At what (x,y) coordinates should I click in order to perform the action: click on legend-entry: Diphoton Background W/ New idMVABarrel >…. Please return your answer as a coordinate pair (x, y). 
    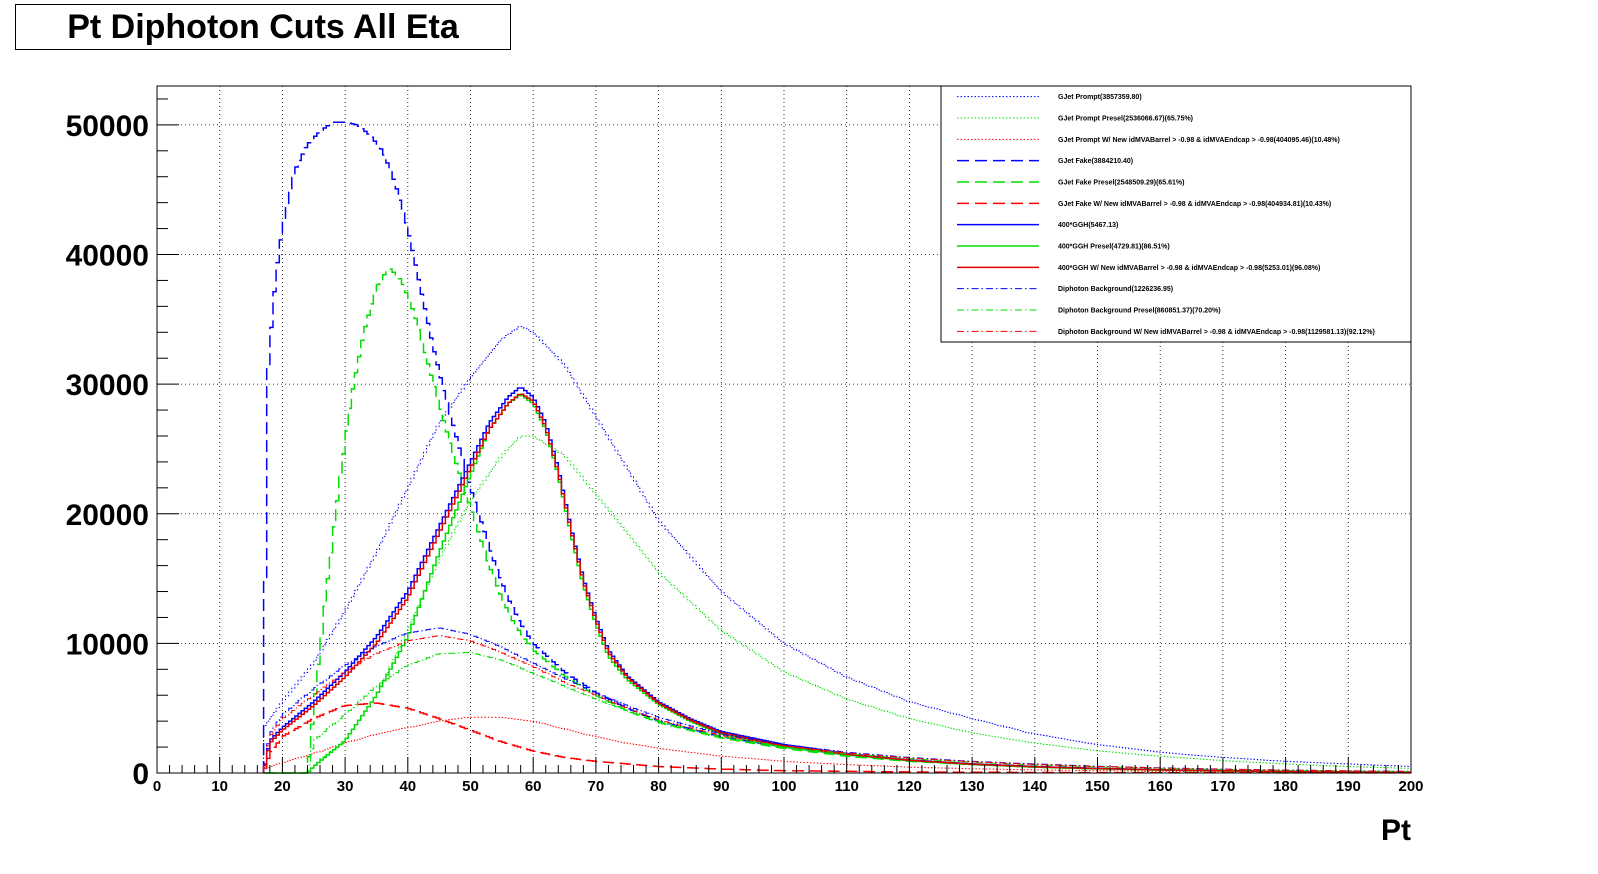
    Looking at the image, I should click on (1216, 332).